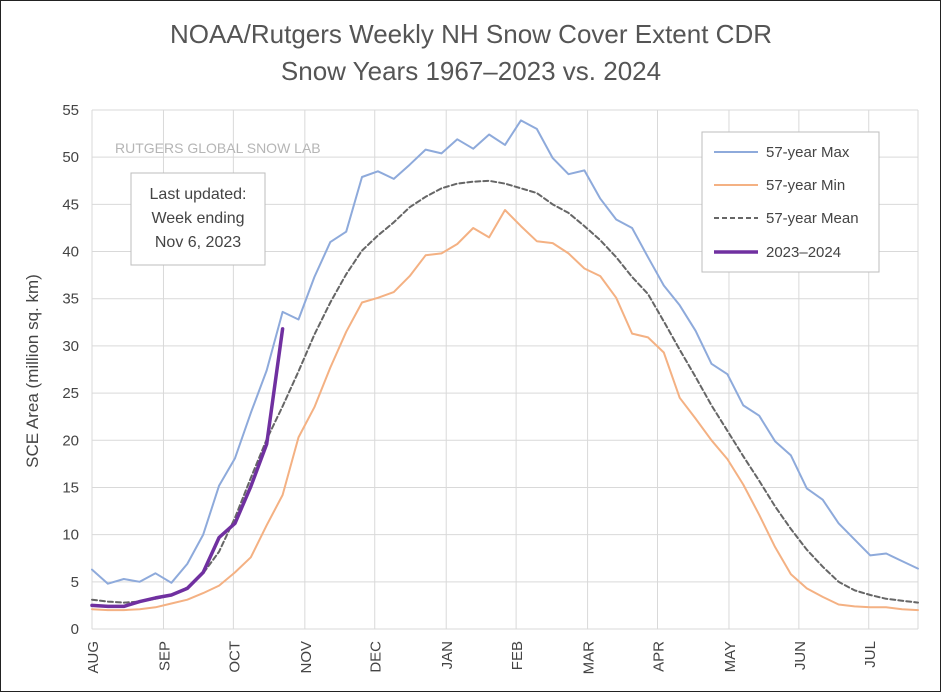 This screenshot has width=941, height=692. I want to click on y-tick-label-20: 20, so click(70, 440).